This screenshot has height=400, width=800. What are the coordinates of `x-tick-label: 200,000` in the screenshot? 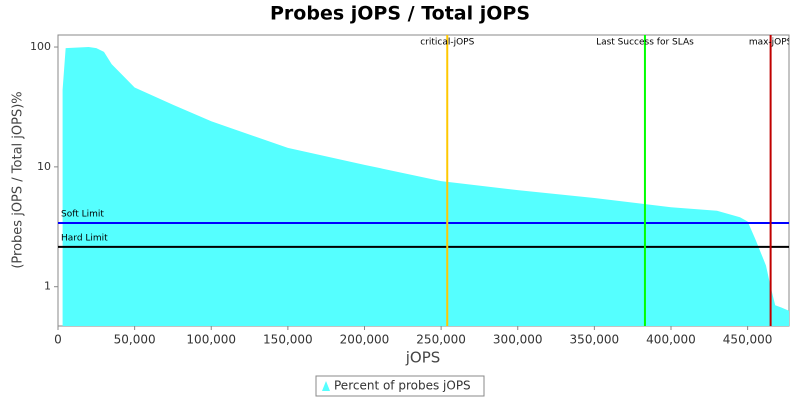 It's located at (365, 340).